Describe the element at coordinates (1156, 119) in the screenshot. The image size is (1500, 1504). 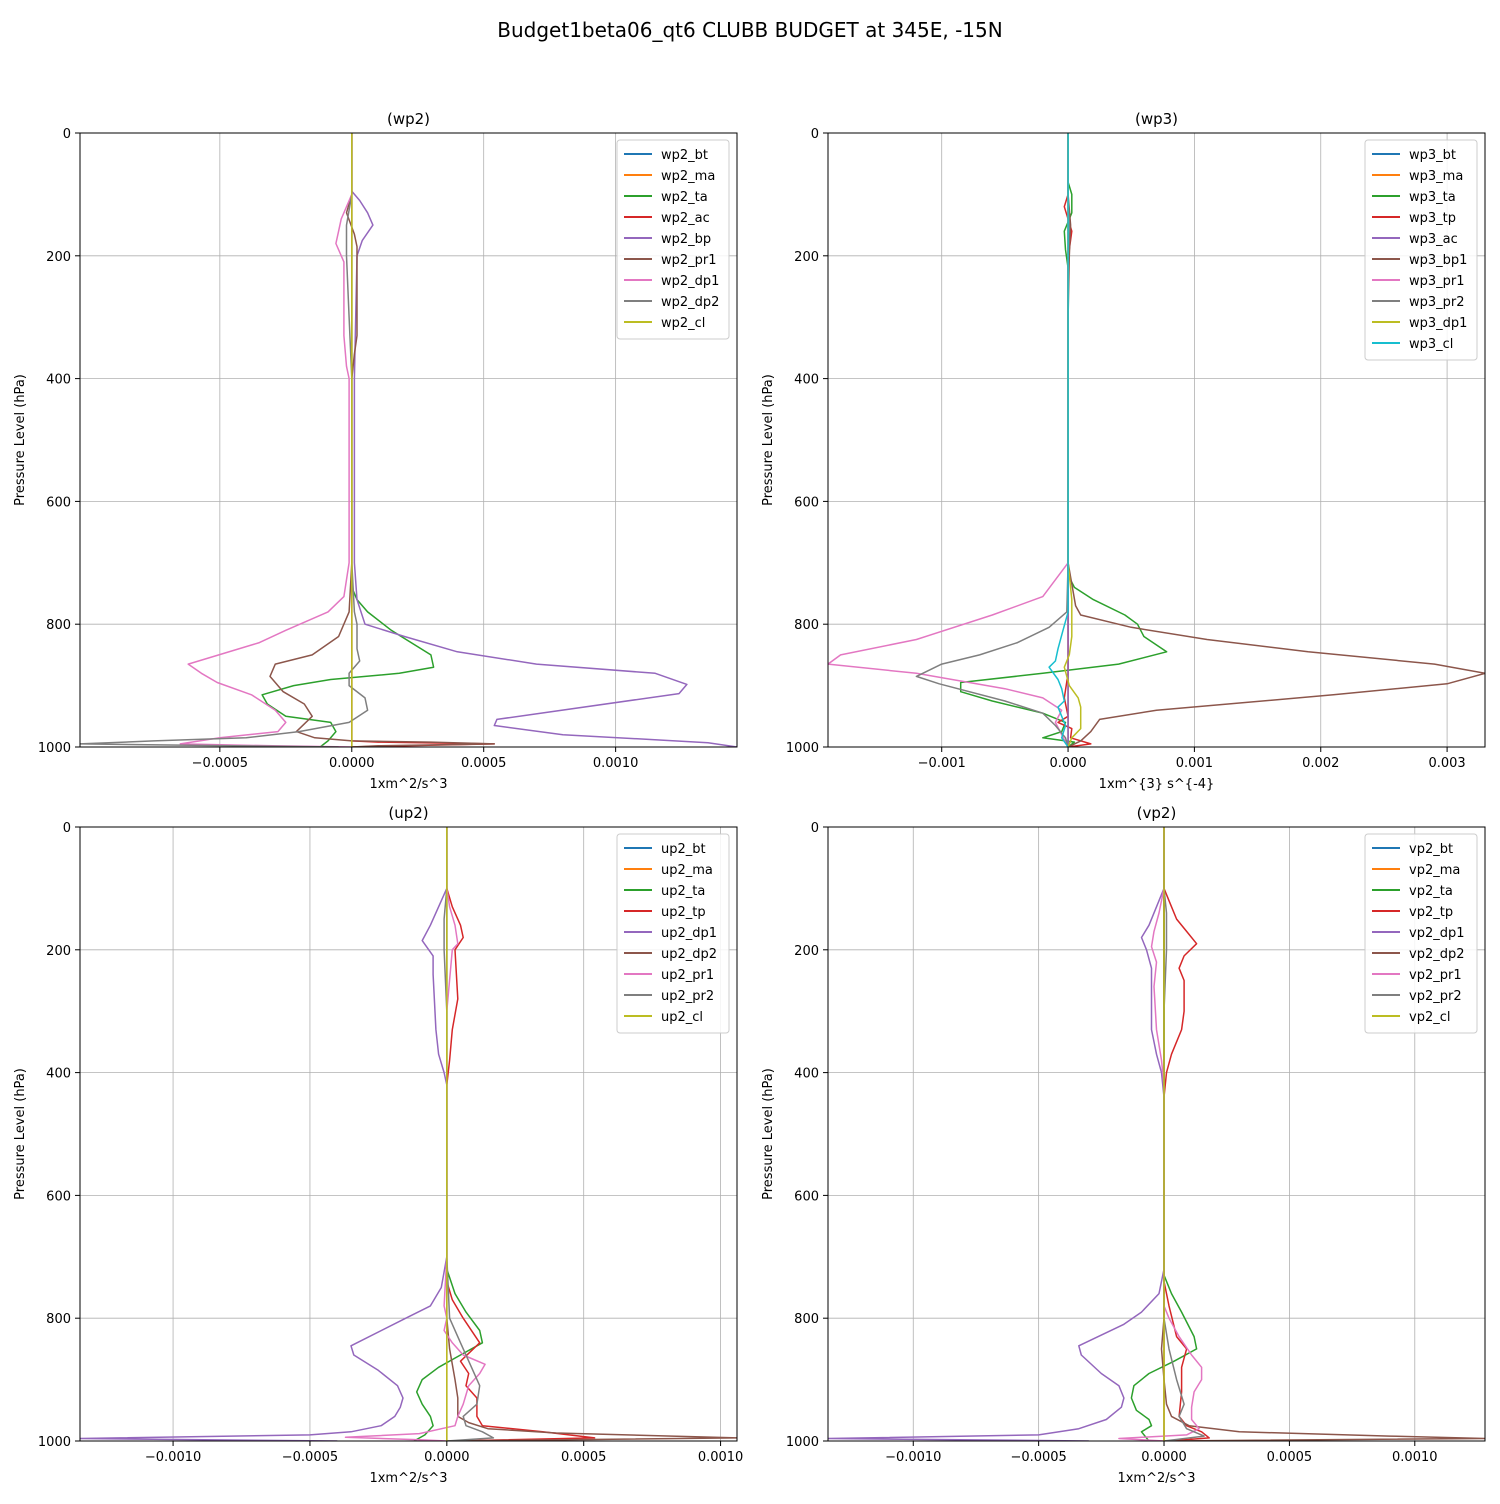
I see `chart-title: (wp3)` at that location.